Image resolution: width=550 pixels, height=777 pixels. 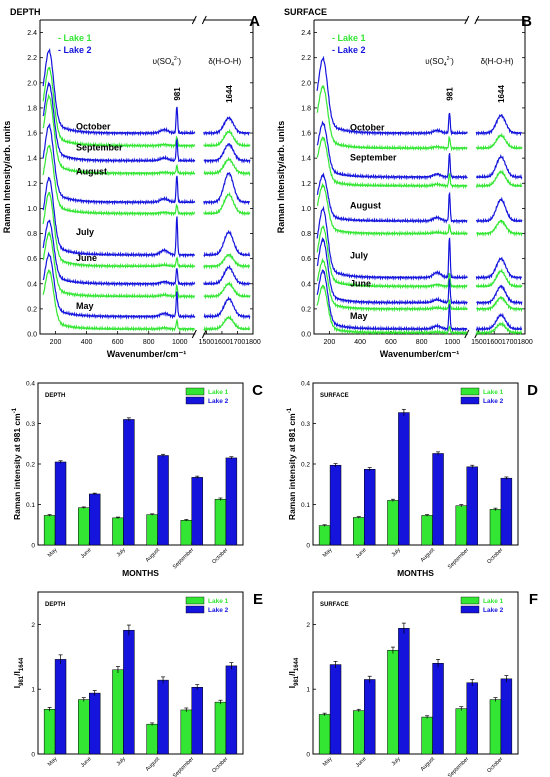 I want to click on panel-letter: E, so click(x=258, y=599).